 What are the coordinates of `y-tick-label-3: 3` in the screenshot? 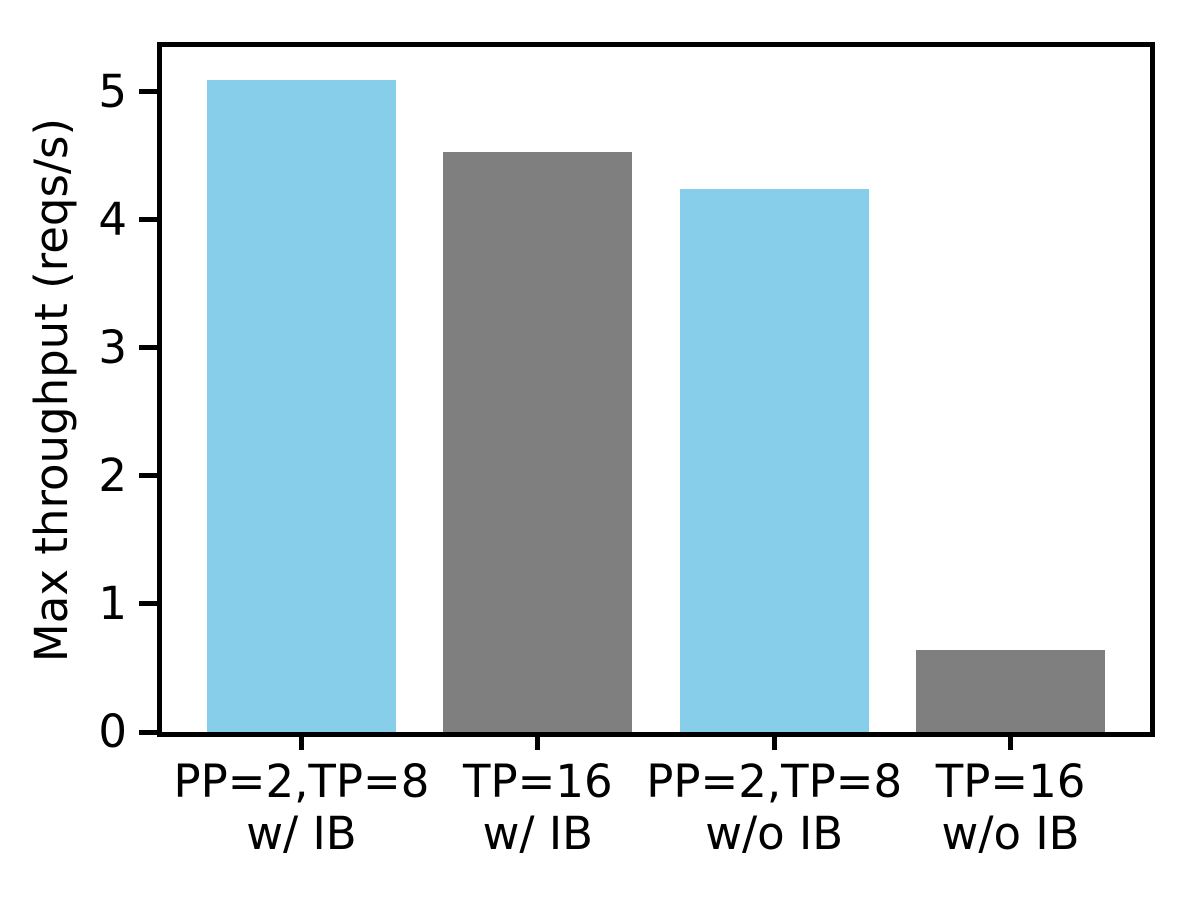 It's located at (112, 347).